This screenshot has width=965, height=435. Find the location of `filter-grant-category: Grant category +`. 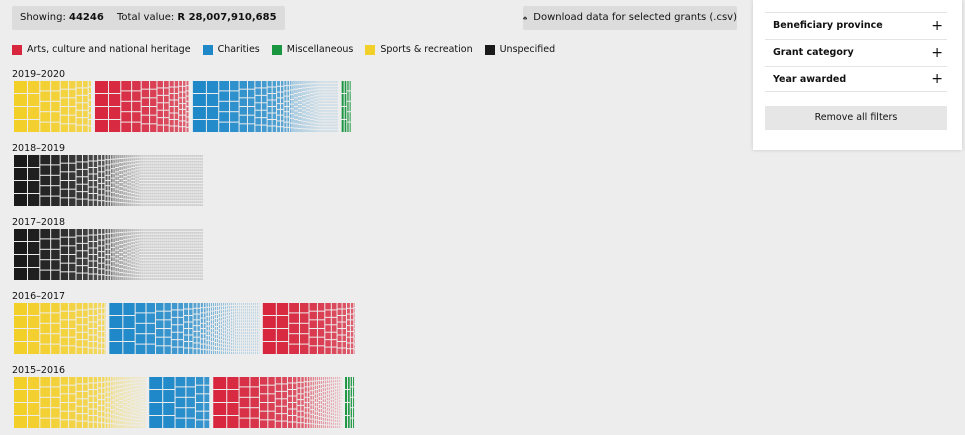

filter-grant-category: Grant category + is located at coordinates (856, 52).